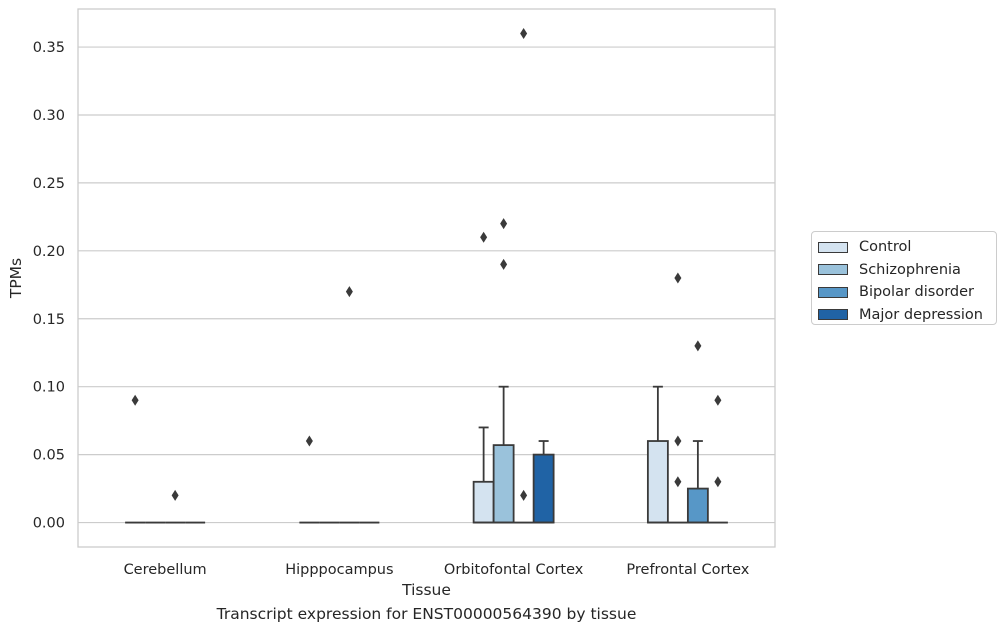 The width and height of the screenshot is (1007, 634). I want to click on x-tick-label: Cerebellum, so click(165, 570).